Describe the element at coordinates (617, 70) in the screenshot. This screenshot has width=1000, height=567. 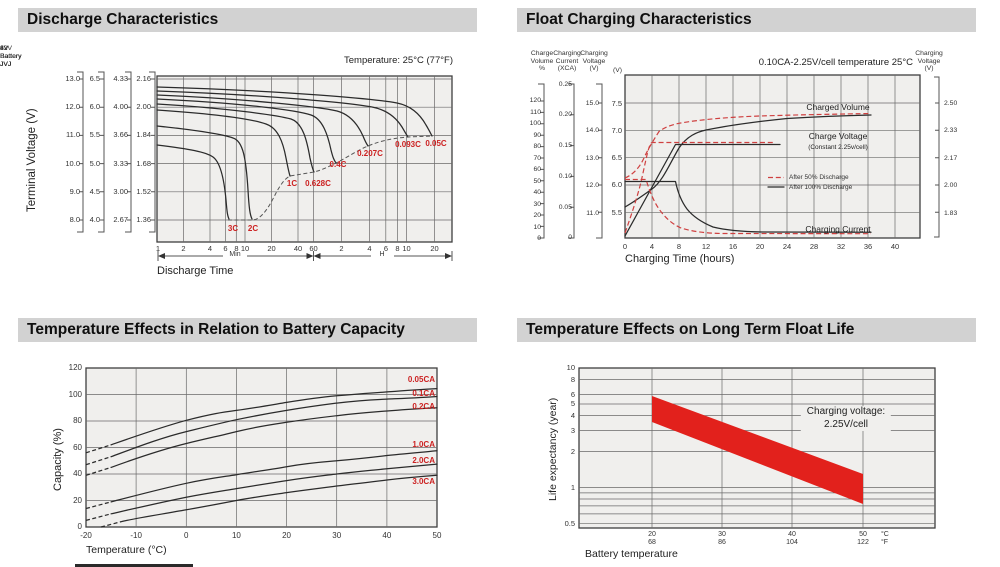
I see `plot-voltage-unit: (V)` at that location.